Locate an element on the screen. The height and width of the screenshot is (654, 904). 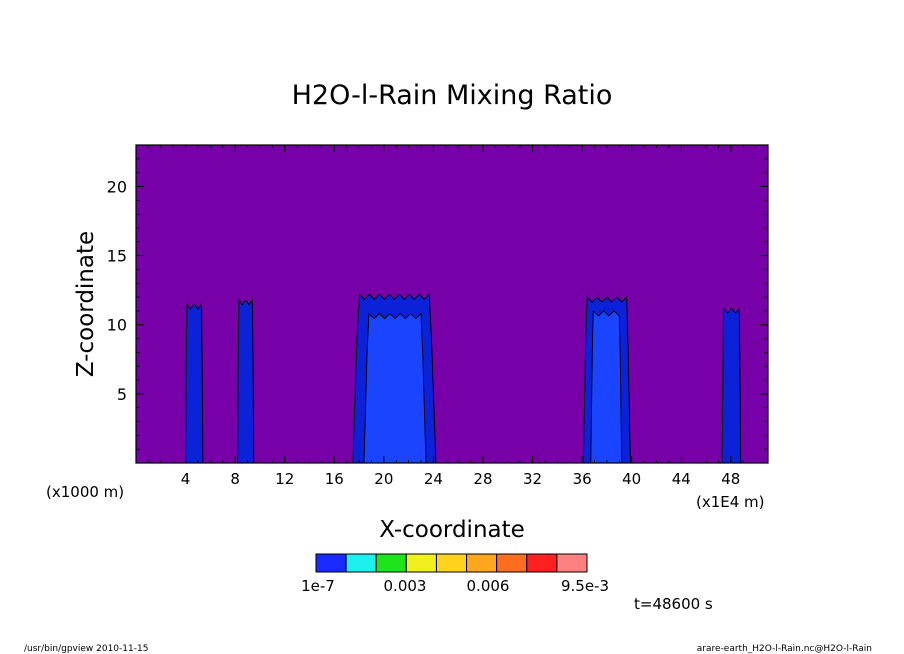
x-axis-label: X-coordinate is located at coordinates (452, 530).